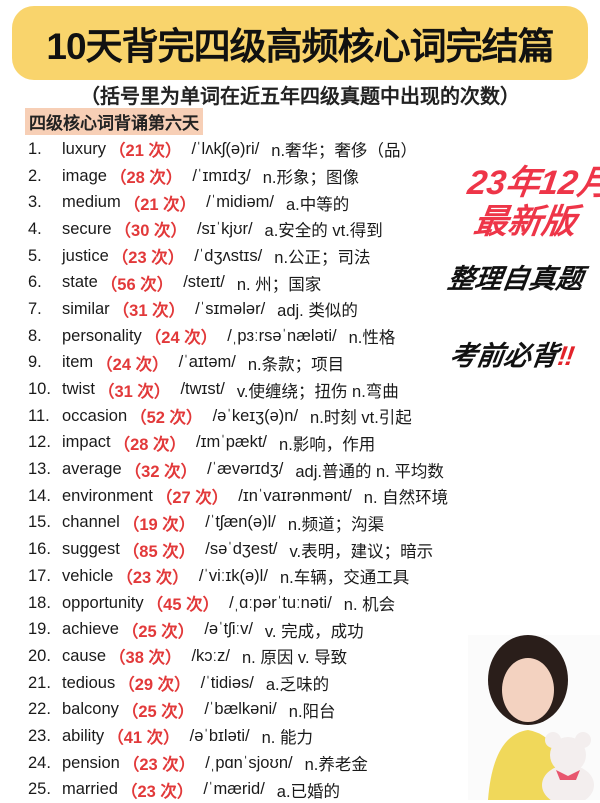 This screenshot has width=600, height=803. I want to click on word-meaning: n.影响，作用, so click(327, 443).